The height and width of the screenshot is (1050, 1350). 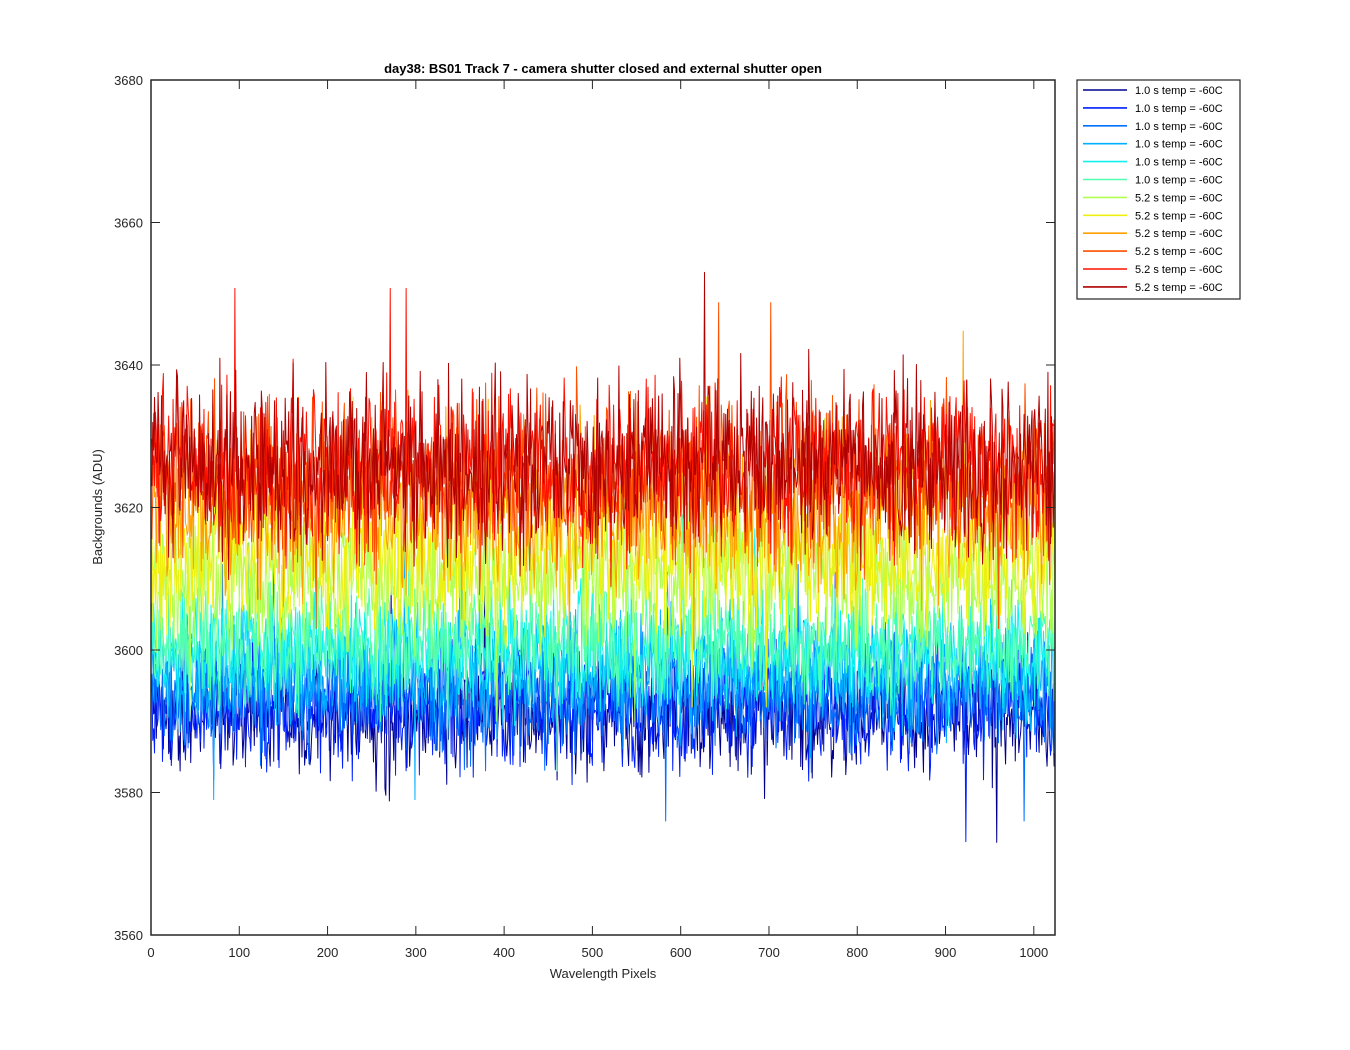 What do you see at coordinates (328, 952) in the screenshot?
I see `x-tick-label: 200` at bounding box center [328, 952].